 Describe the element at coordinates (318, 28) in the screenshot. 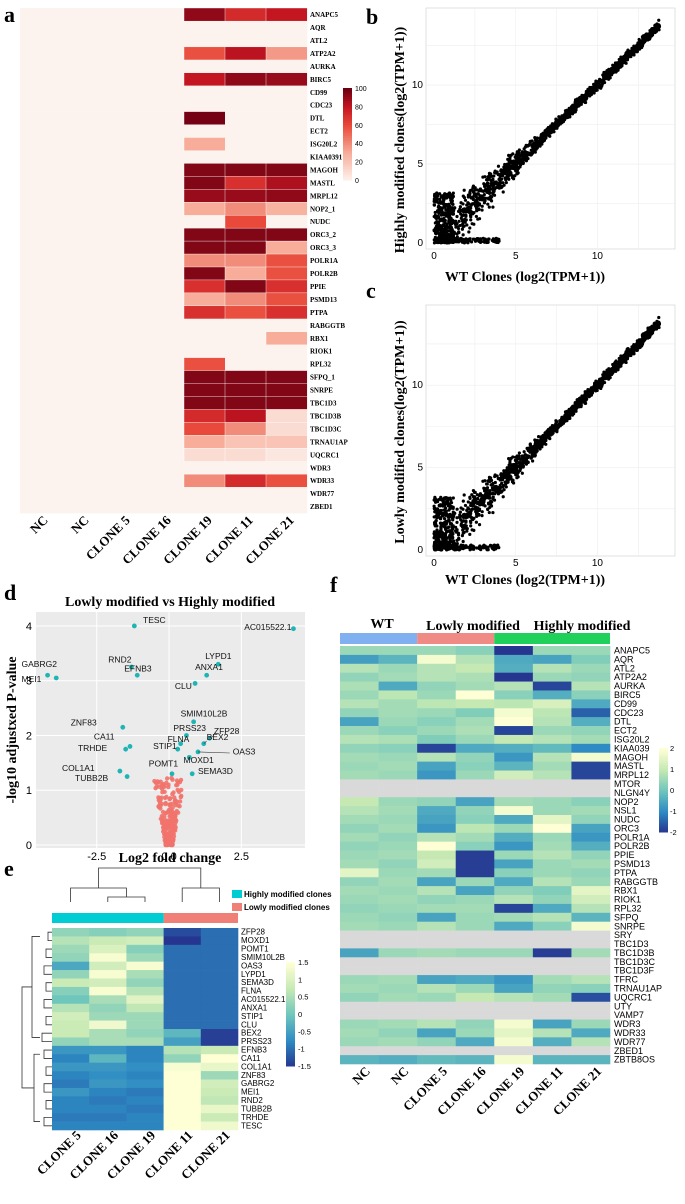

I see `heatmap-a-gene-label: AQR` at that location.